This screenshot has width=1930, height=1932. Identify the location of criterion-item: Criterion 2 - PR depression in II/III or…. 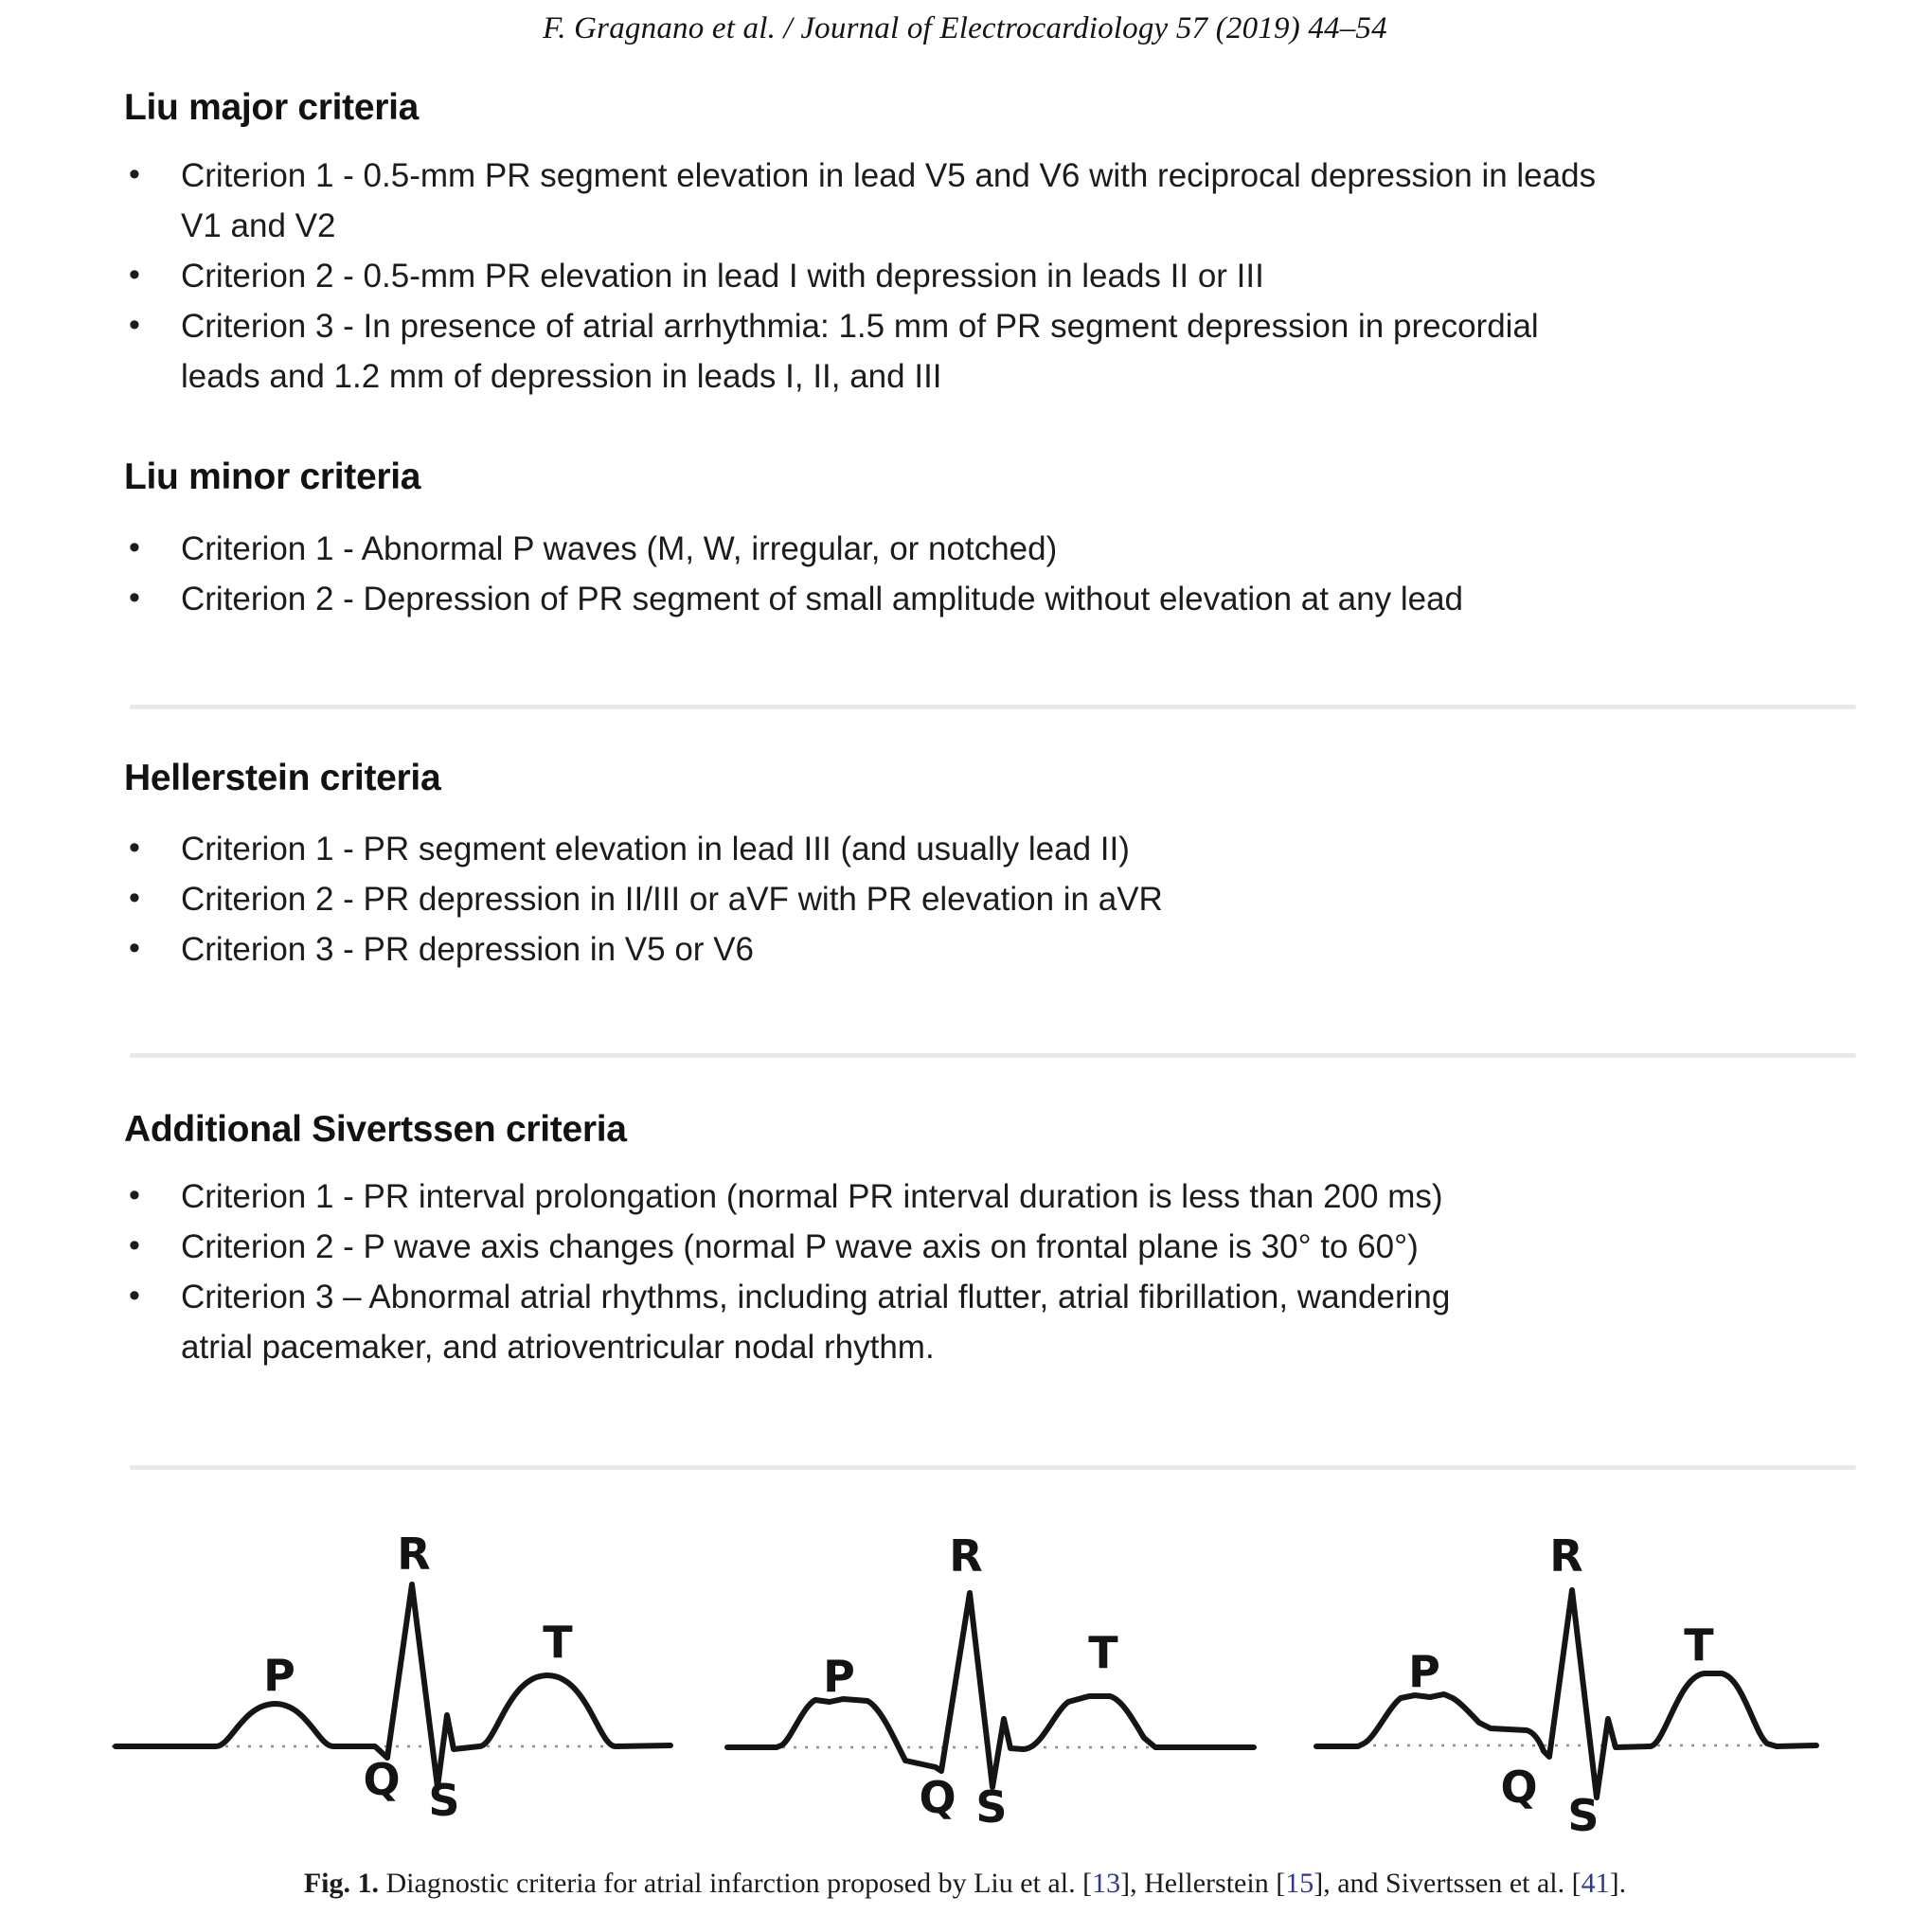
(990, 898).